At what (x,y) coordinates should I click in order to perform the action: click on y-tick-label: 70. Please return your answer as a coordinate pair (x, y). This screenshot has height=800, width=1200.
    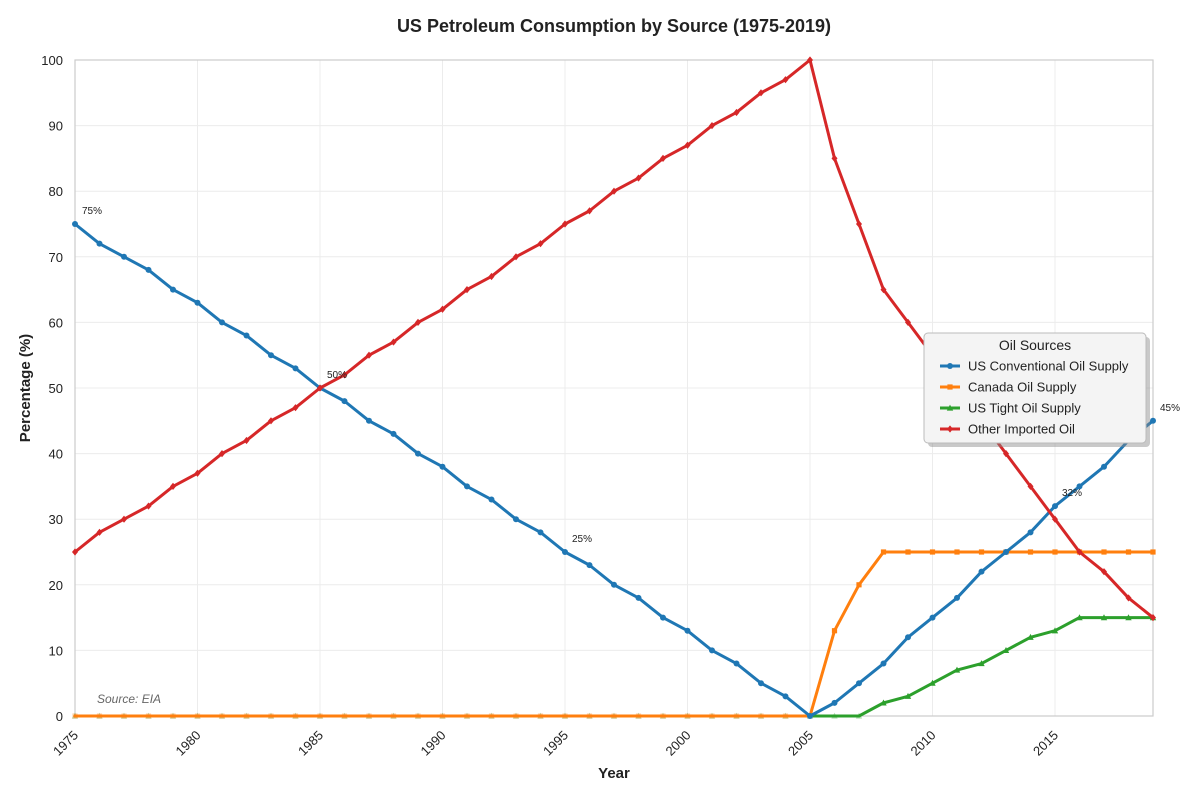
    Looking at the image, I should click on (56, 257).